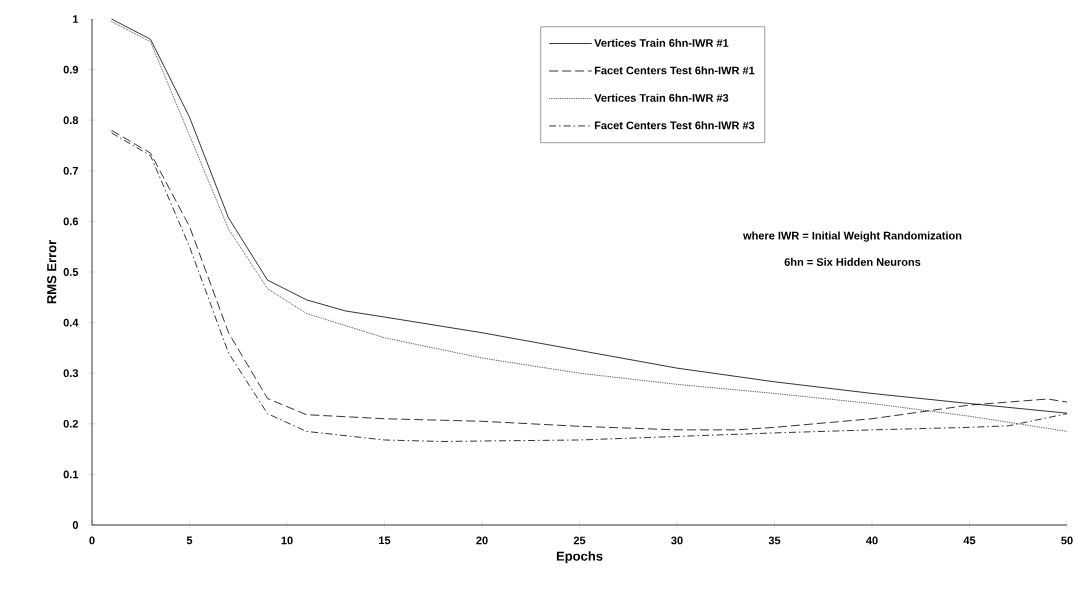  What do you see at coordinates (71, 120) in the screenshot?
I see `y-tick-label: 0.8` at bounding box center [71, 120].